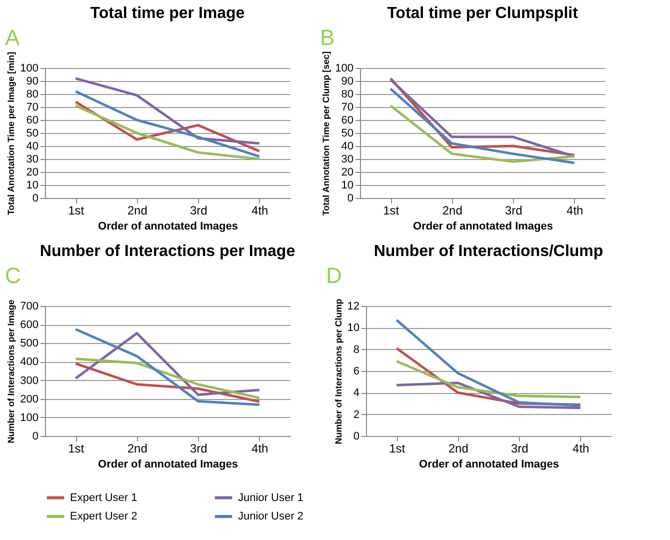  What do you see at coordinates (12, 37) in the screenshot?
I see `panel-letter: A` at bounding box center [12, 37].